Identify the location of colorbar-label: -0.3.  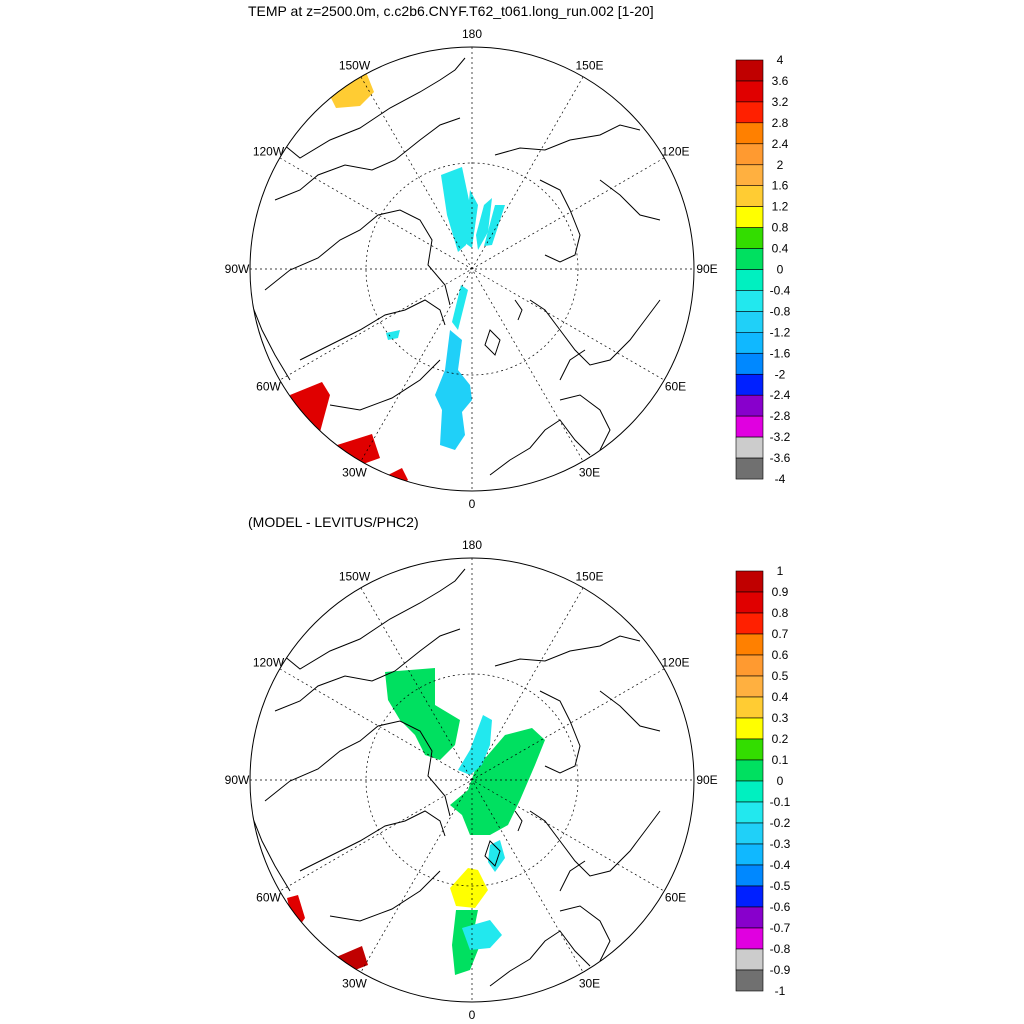
(780, 844).